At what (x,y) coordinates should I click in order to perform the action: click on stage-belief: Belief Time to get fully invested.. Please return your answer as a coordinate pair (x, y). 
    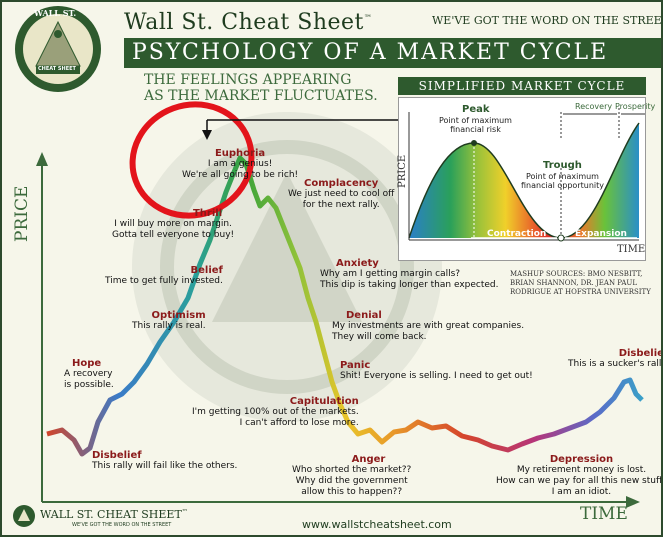
    Looking at the image, I should click on (164, 275).